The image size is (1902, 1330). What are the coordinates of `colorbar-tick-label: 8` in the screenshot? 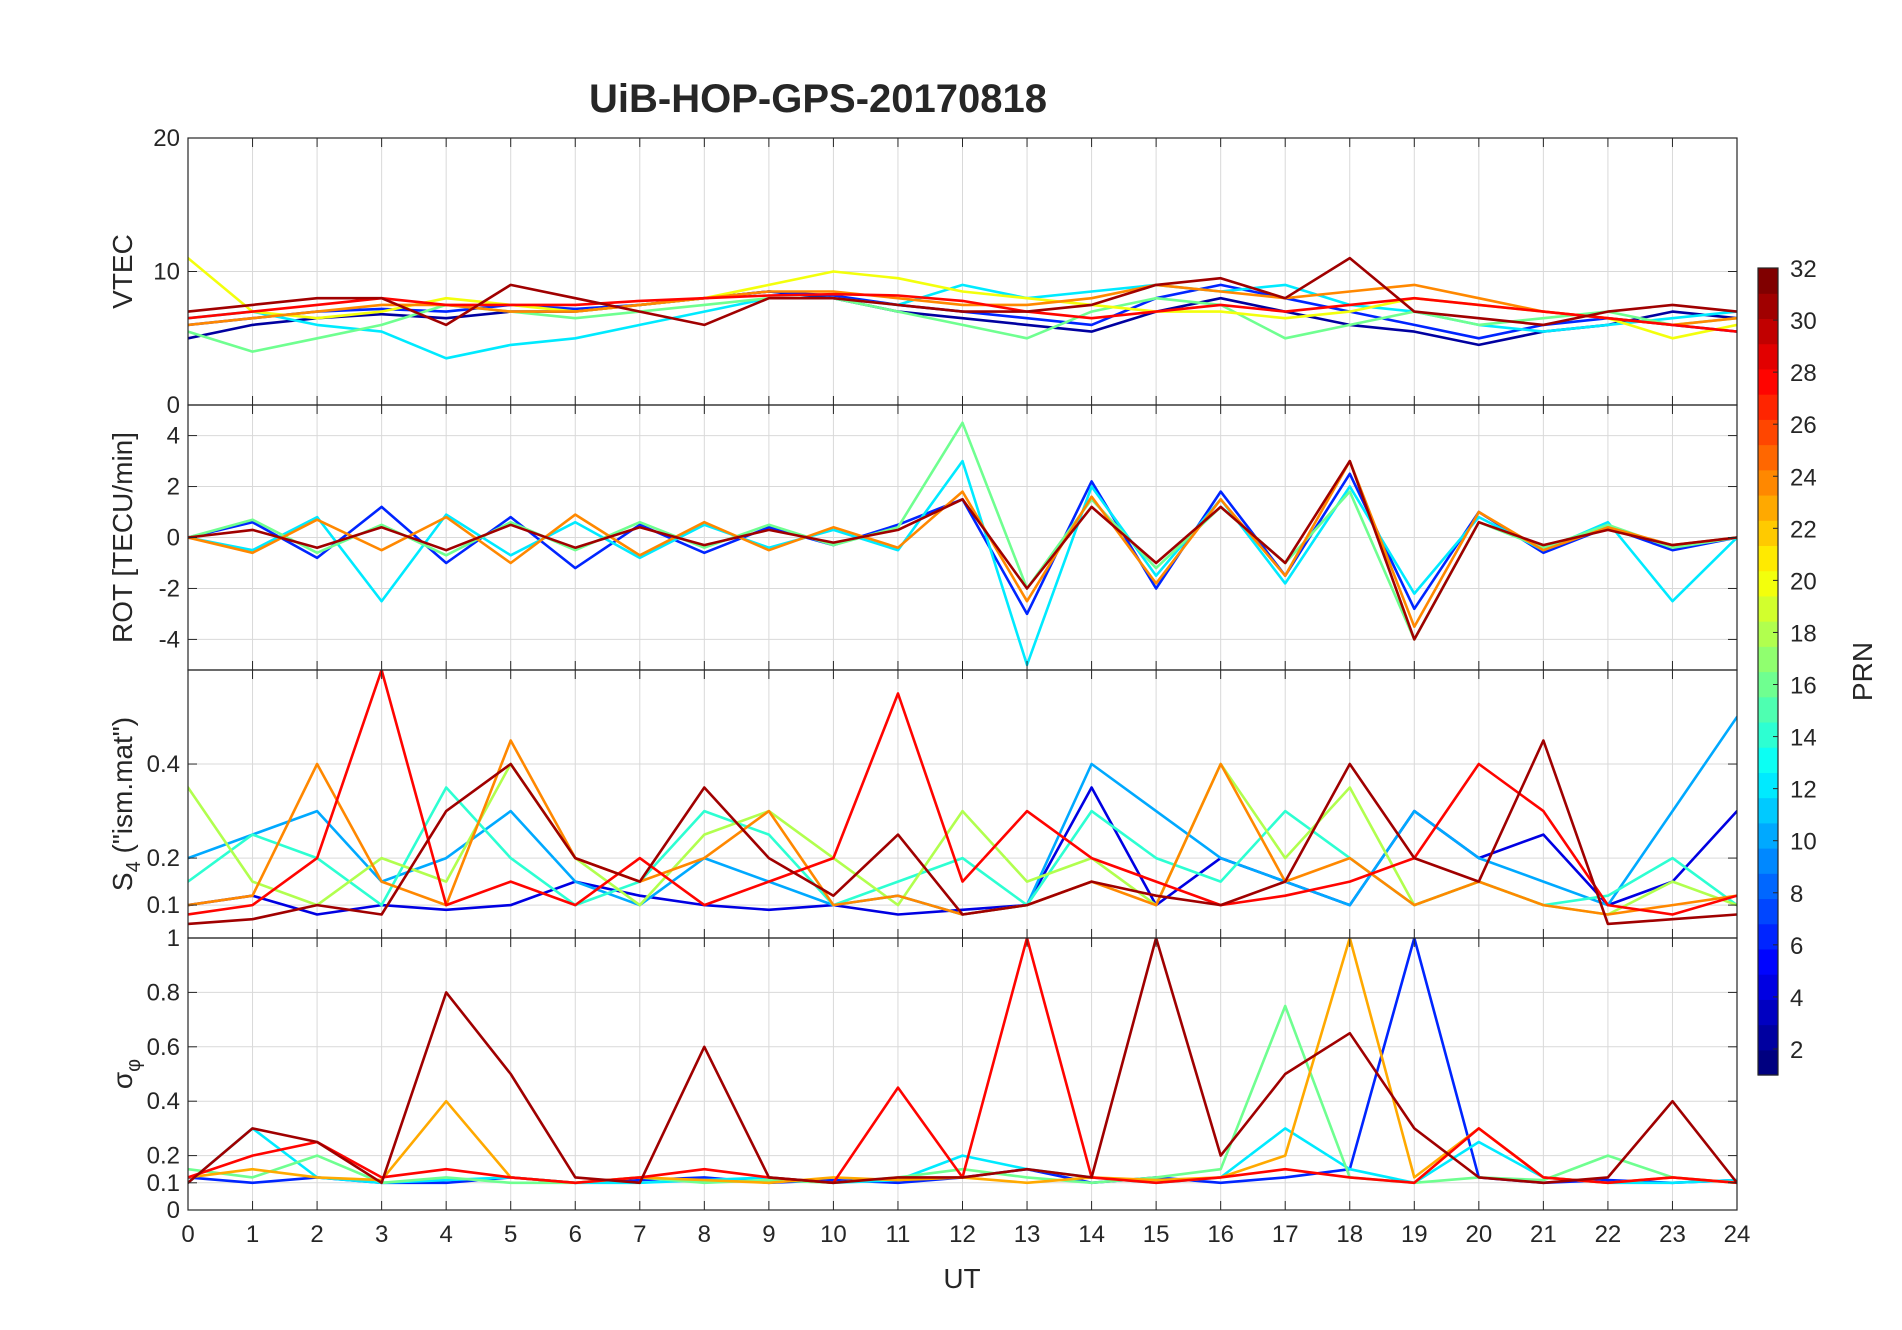 It's located at (1796, 894).